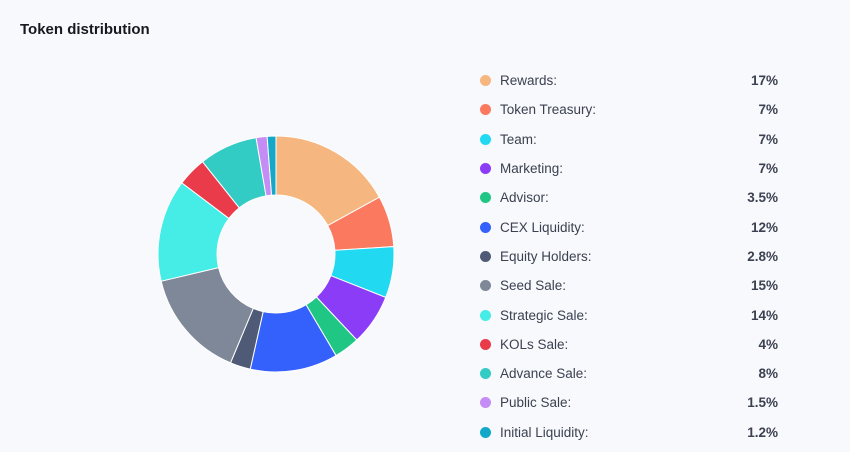 This screenshot has height=452, width=850. Describe the element at coordinates (544, 432) in the screenshot. I see `legend-label: Initial Liquidity:` at that location.